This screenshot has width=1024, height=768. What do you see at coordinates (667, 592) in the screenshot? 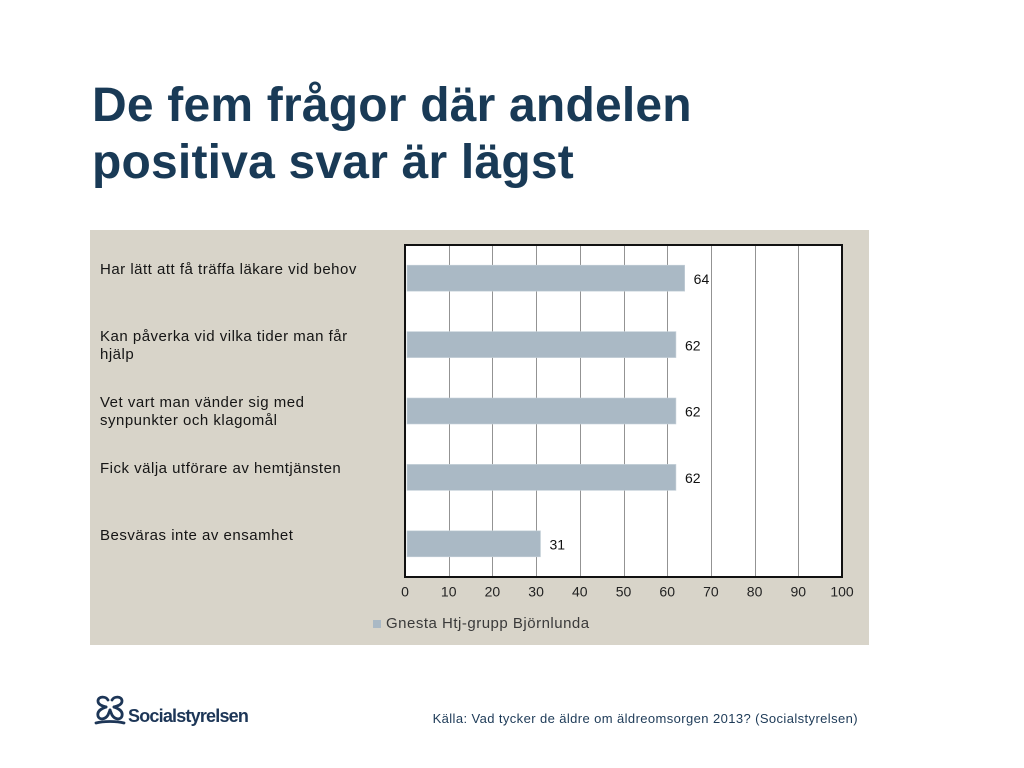
I see `x-tick-label: 60` at bounding box center [667, 592].